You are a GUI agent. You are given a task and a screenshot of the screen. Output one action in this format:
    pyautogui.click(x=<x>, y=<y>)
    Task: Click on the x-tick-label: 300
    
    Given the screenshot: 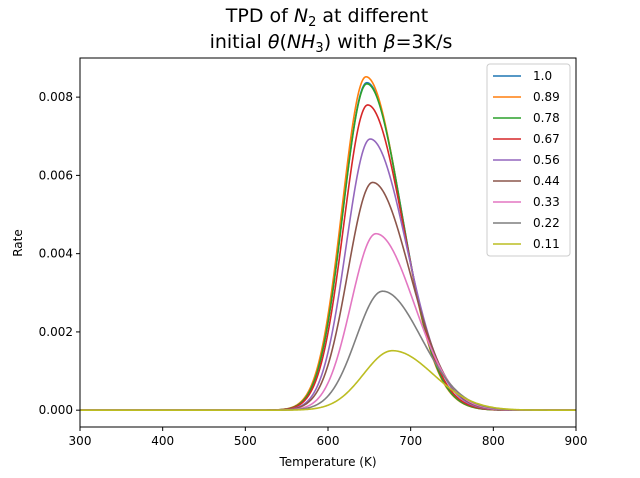 What is the action you would take?
    pyautogui.click(x=80, y=441)
    